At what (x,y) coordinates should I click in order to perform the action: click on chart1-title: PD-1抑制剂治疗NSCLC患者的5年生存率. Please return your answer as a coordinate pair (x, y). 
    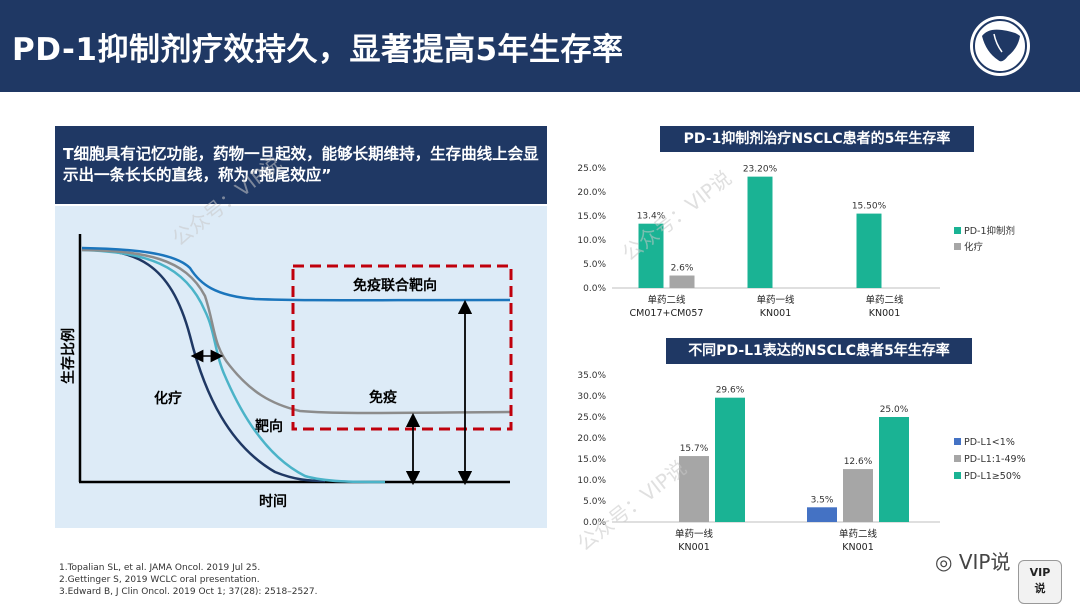
    Looking at the image, I should click on (817, 139).